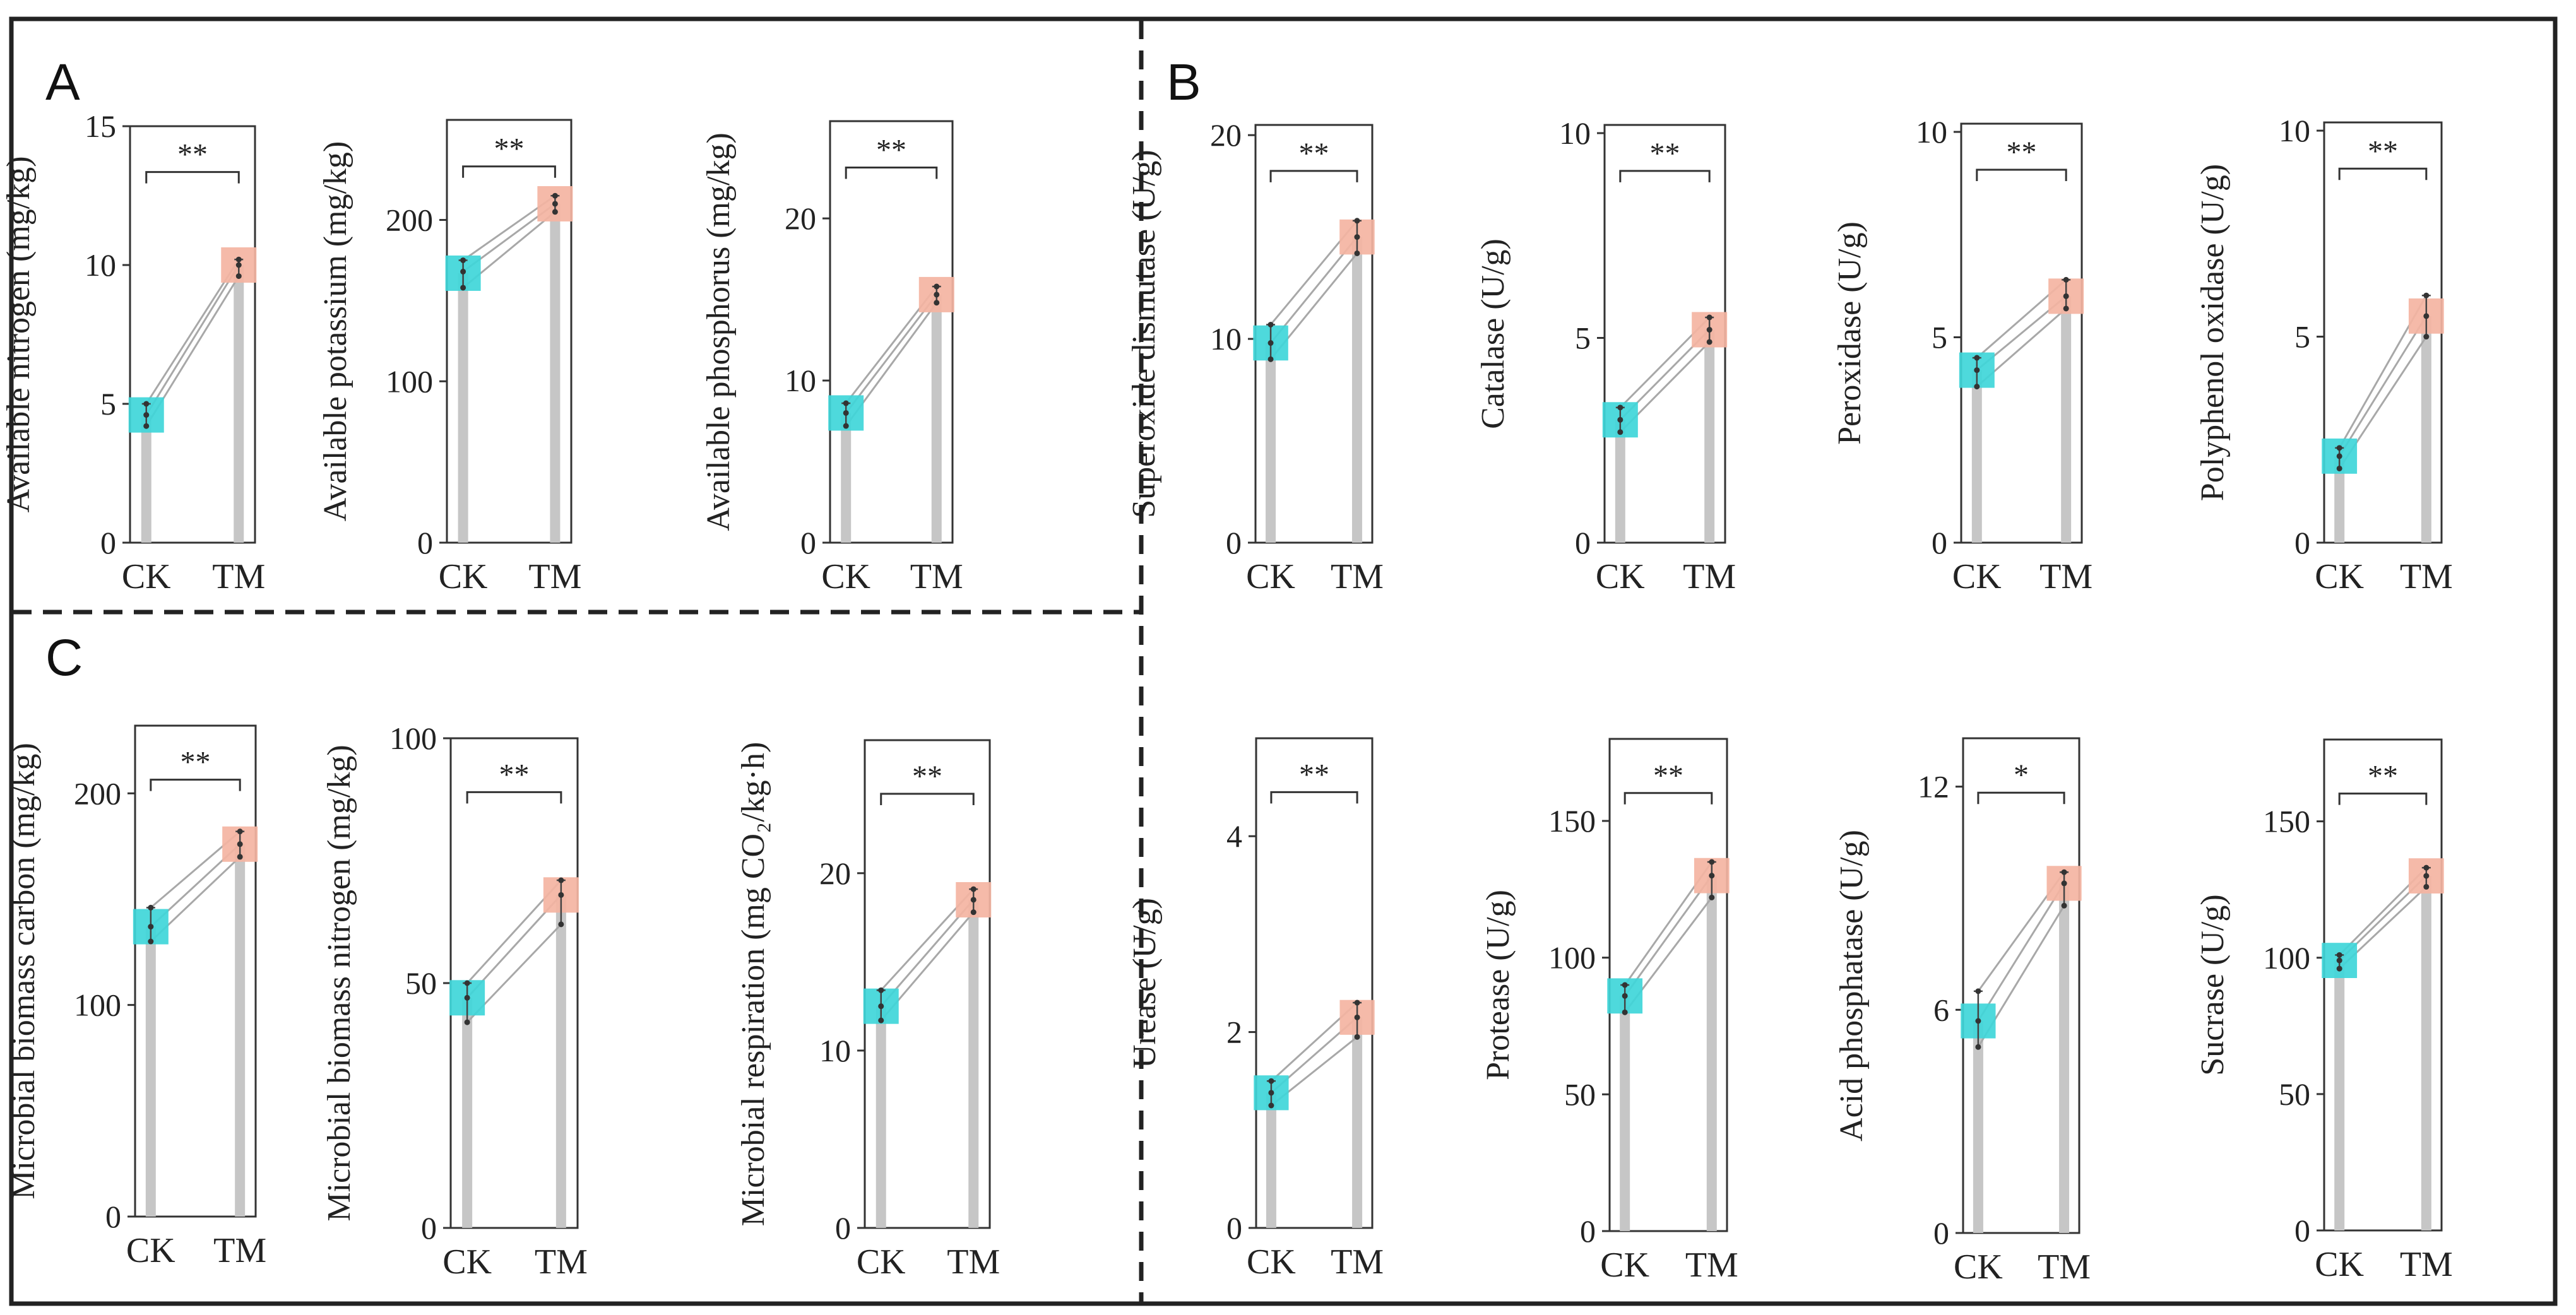 The width and height of the screenshot is (2576, 1315). Describe the element at coordinates (100, 126) in the screenshot. I see `y-tick-label: 15` at that location.